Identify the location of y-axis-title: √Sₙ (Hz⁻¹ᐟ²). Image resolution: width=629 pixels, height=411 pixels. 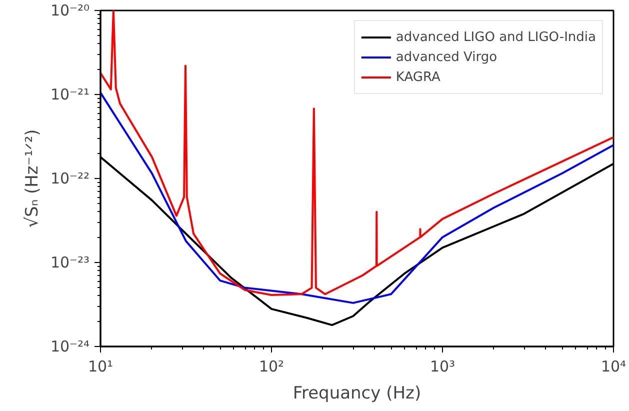
(32, 178).